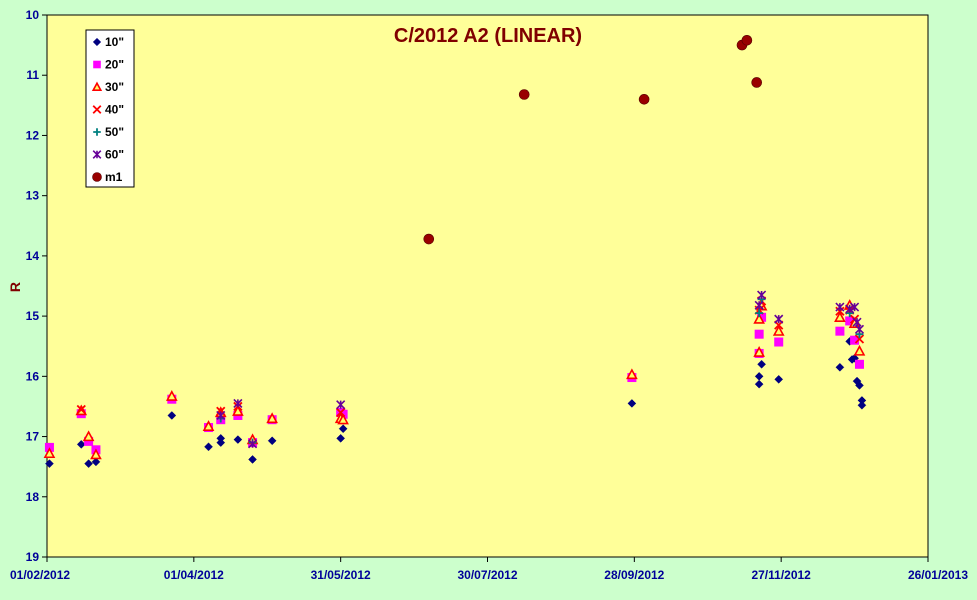 The width and height of the screenshot is (977, 600). I want to click on legend-label: 60", so click(114, 155).